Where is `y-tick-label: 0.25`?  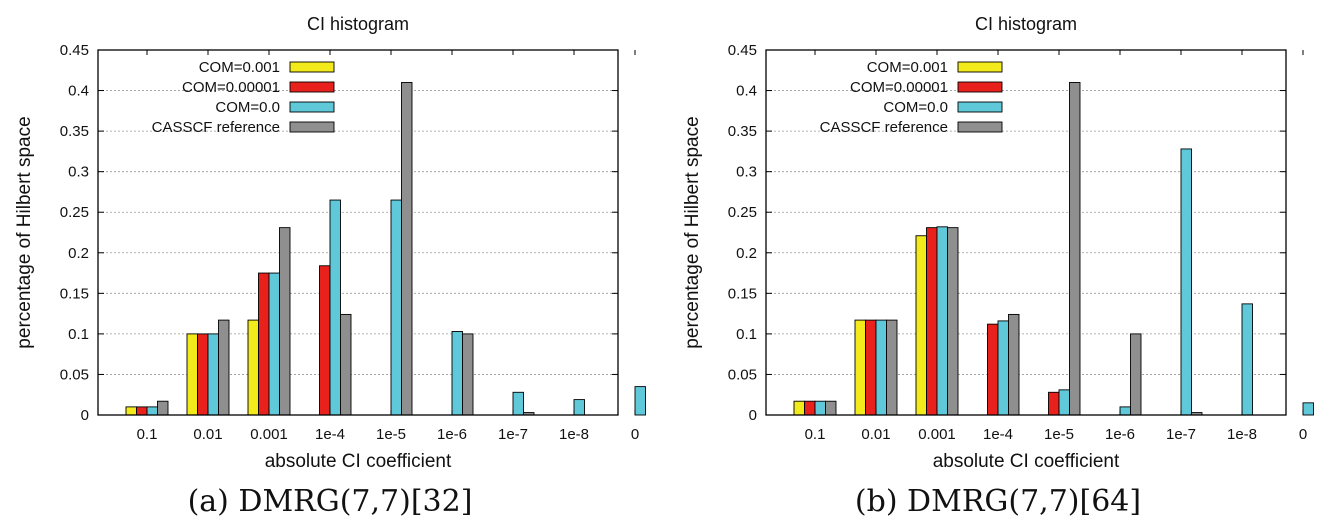 y-tick-label: 0.25 is located at coordinates (74, 212).